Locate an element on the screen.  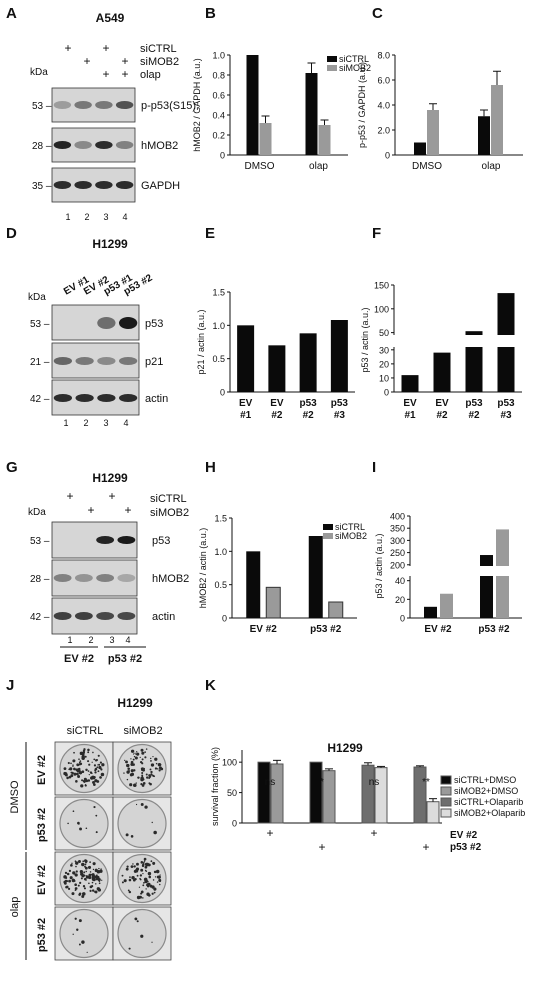
chart-k-legend-label: siCTRL+Olaparib is located at coordinates (488, 802).